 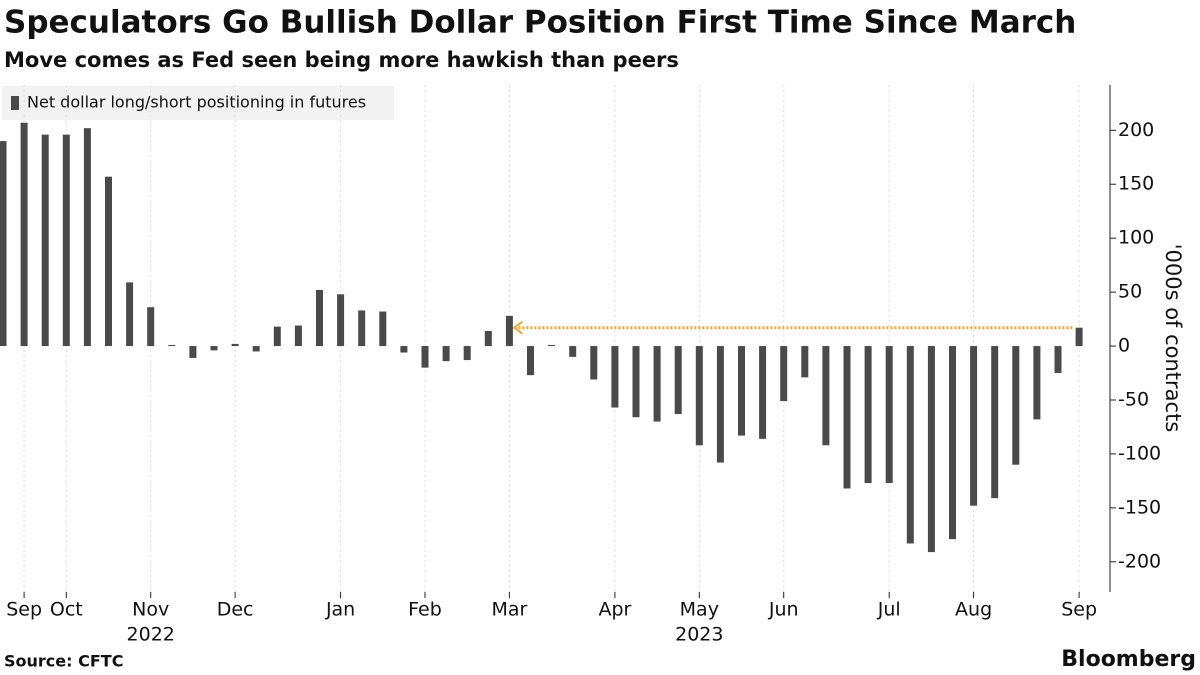 What do you see at coordinates (699, 610) in the screenshot?
I see `x-tick-label: May` at bounding box center [699, 610].